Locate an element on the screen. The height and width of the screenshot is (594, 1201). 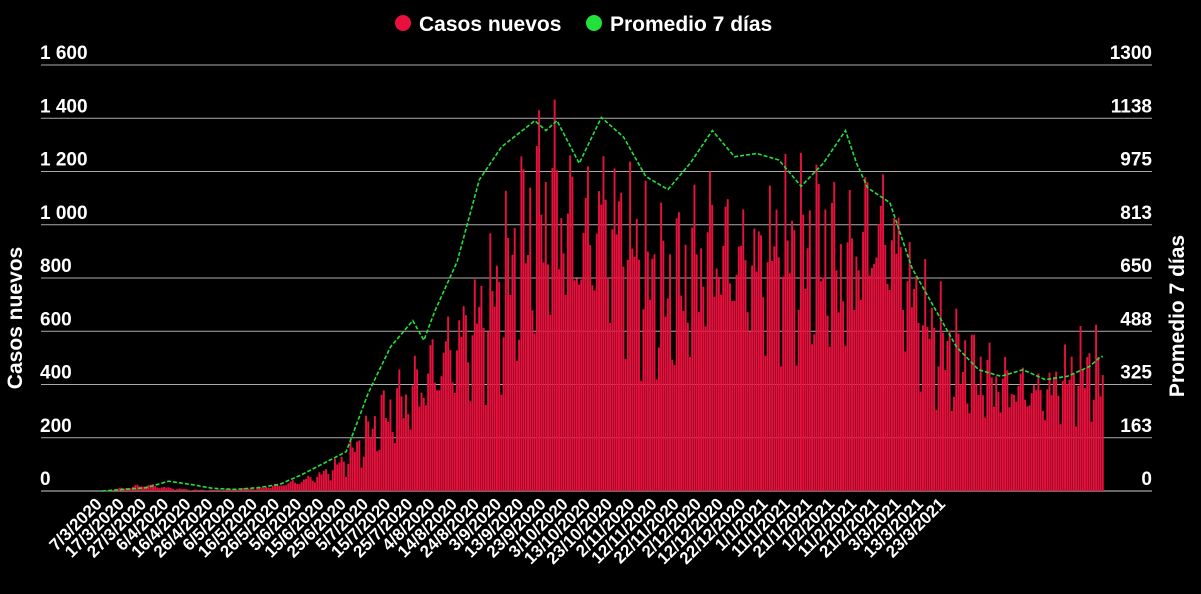
left-tick-label: 1 200 is located at coordinates (64, 160).